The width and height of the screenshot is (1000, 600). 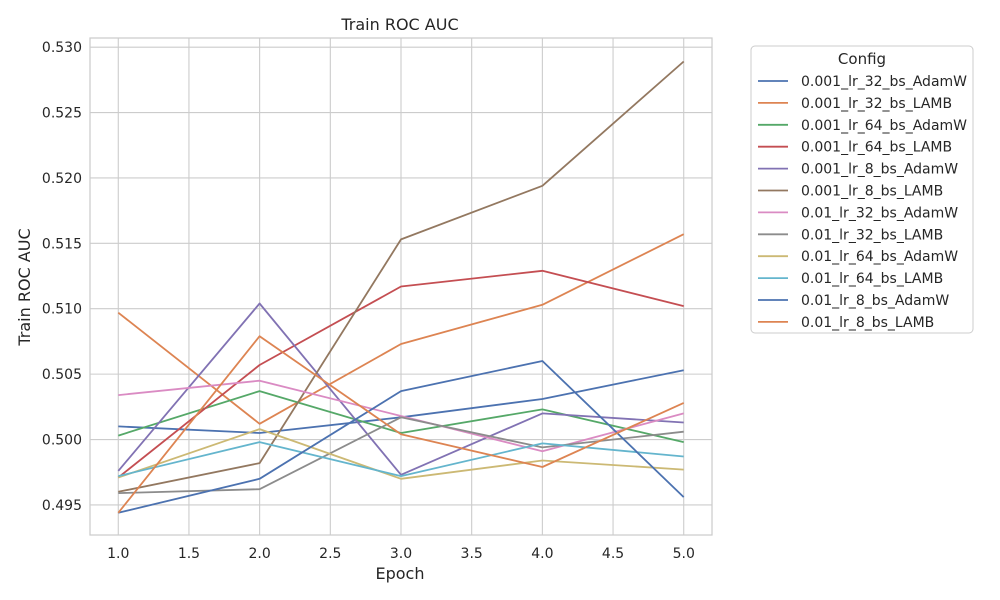 What do you see at coordinates (189, 554) in the screenshot?
I see `x-tick-label: 1.5` at bounding box center [189, 554].